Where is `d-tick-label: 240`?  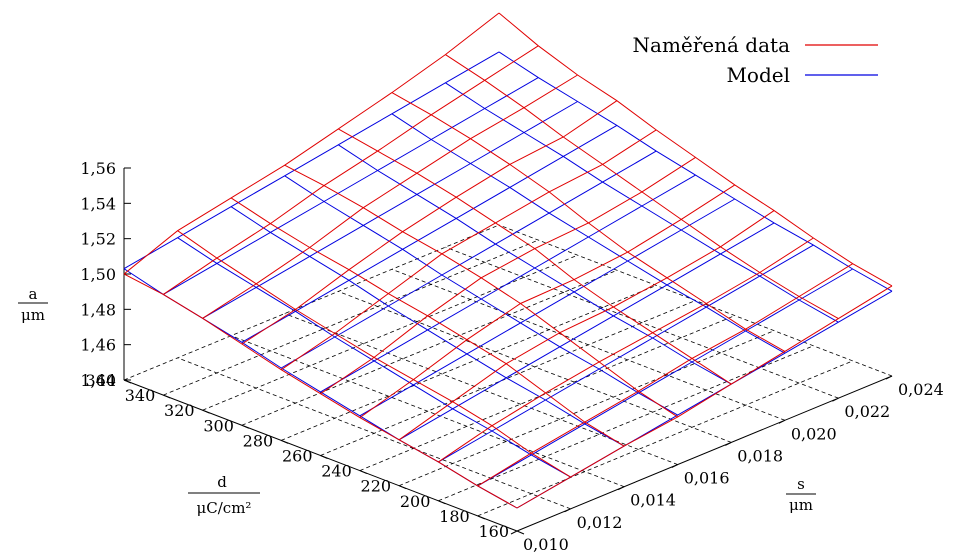
d-tick-label: 240 is located at coordinates (336, 471).